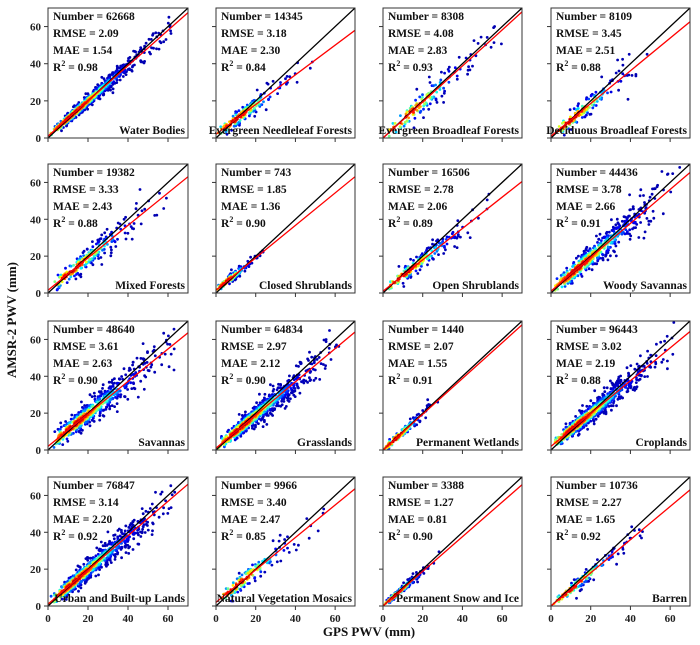 This screenshot has height=645, width=700. Describe the element at coordinates (418, 51) in the screenshot. I see `stat-mae: MAE = 2.83` at that location.